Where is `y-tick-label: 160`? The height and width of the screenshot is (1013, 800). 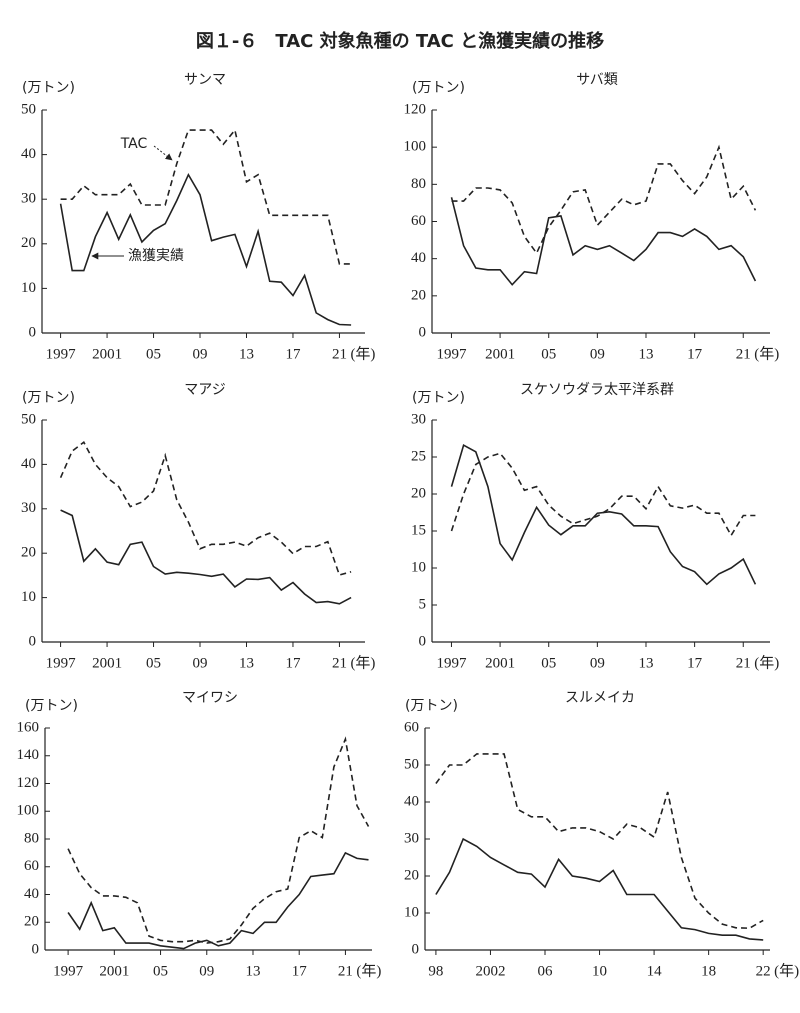
y-tick-label: 160 is located at coordinates (28, 727).